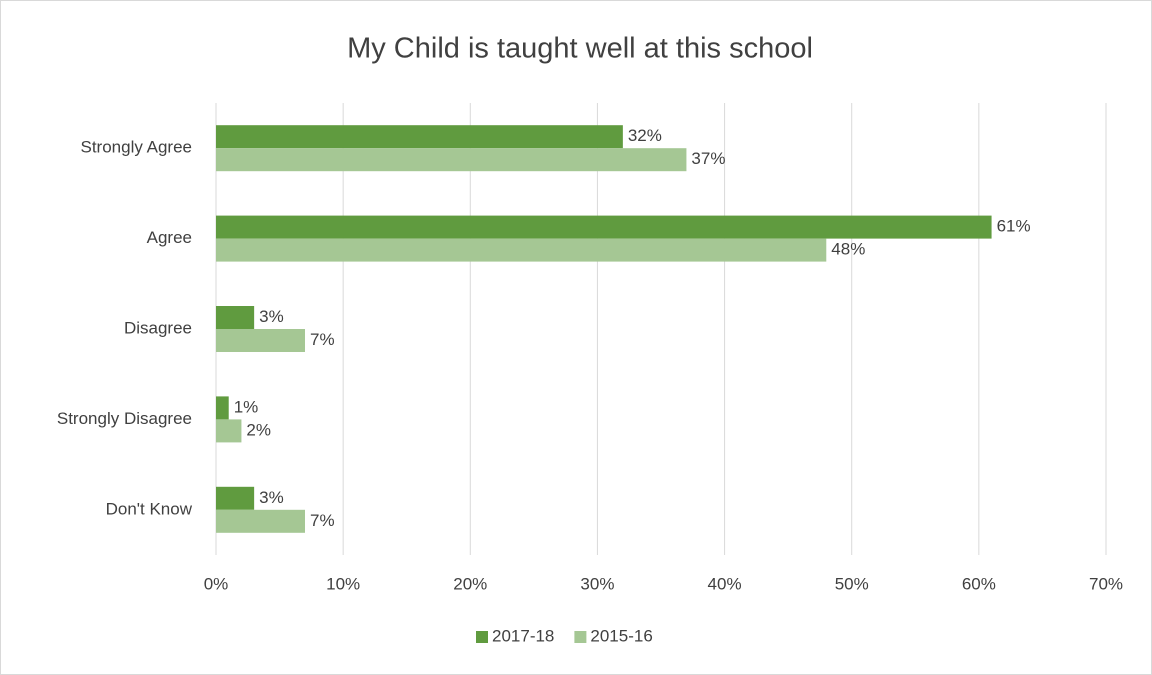 This screenshot has width=1152, height=675. I want to click on x-tick-label: 70%, so click(1106, 583).